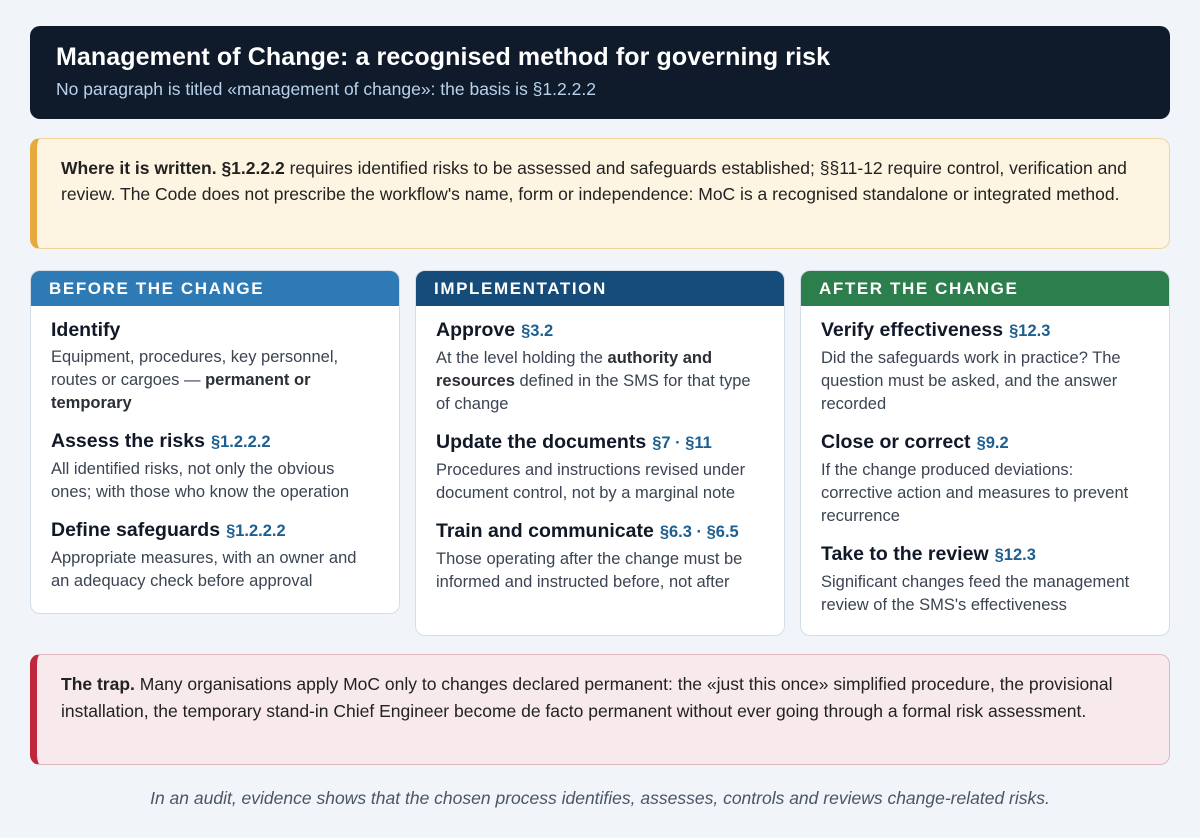 The image size is (1200, 838). Describe the element at coordinates (896, 442) in the screenshot. I see `step-title: Close or correct` at that location.